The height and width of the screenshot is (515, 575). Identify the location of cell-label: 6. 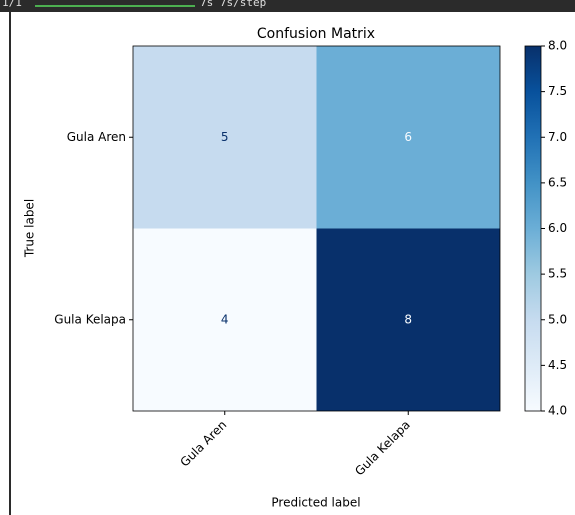
(408, 137).